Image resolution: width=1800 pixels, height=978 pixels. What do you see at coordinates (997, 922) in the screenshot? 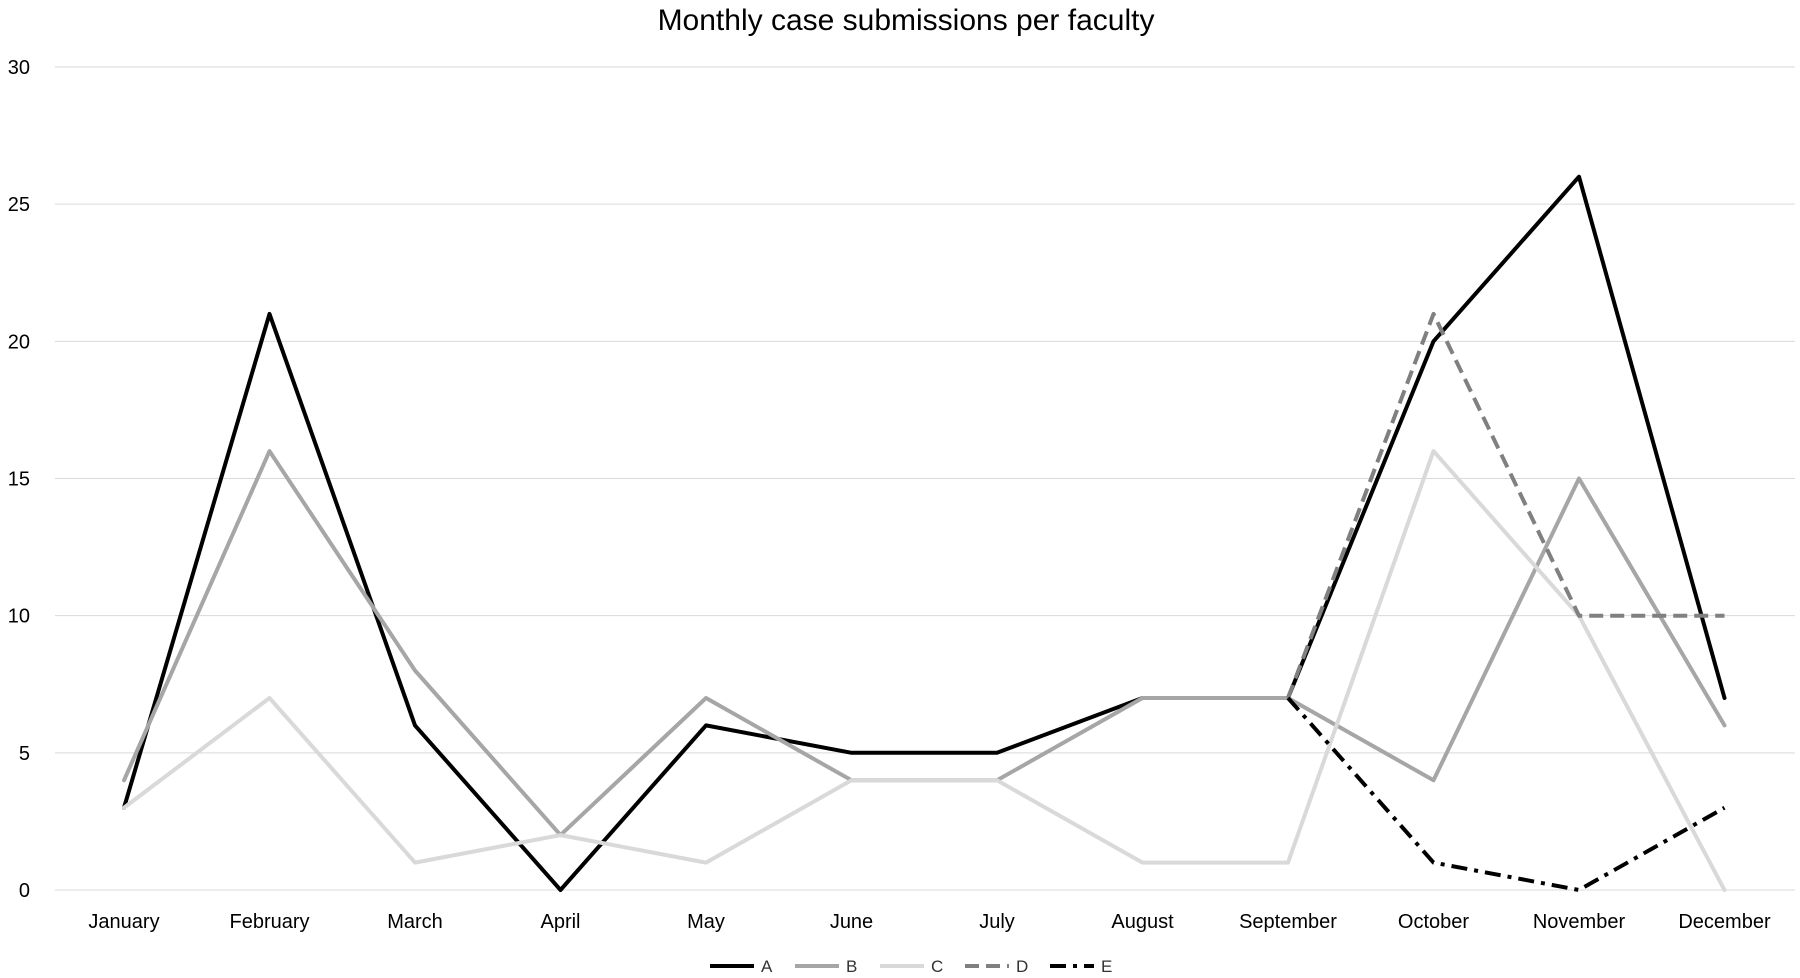
I see `x-tick-label: July` at bounding box center [997, 922].